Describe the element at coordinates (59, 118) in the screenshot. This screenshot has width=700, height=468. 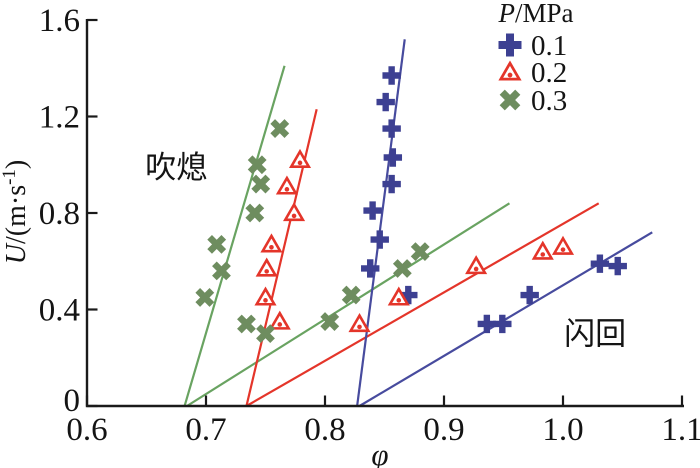
I see `y-tick-label: 1.2` at that location.